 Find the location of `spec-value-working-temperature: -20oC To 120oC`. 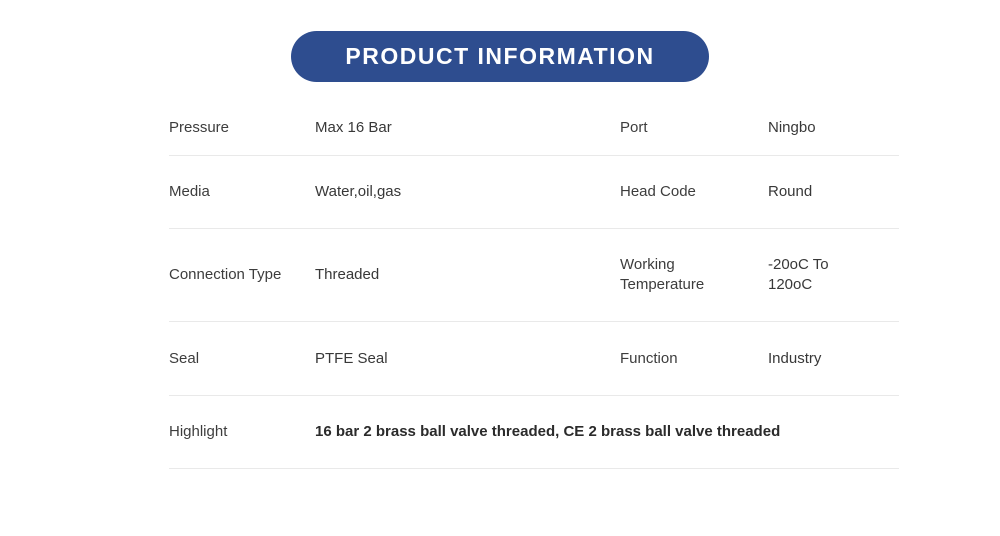

spec-value-working-temperature: -20oC To 120oC is located at coordinates (798, 274).